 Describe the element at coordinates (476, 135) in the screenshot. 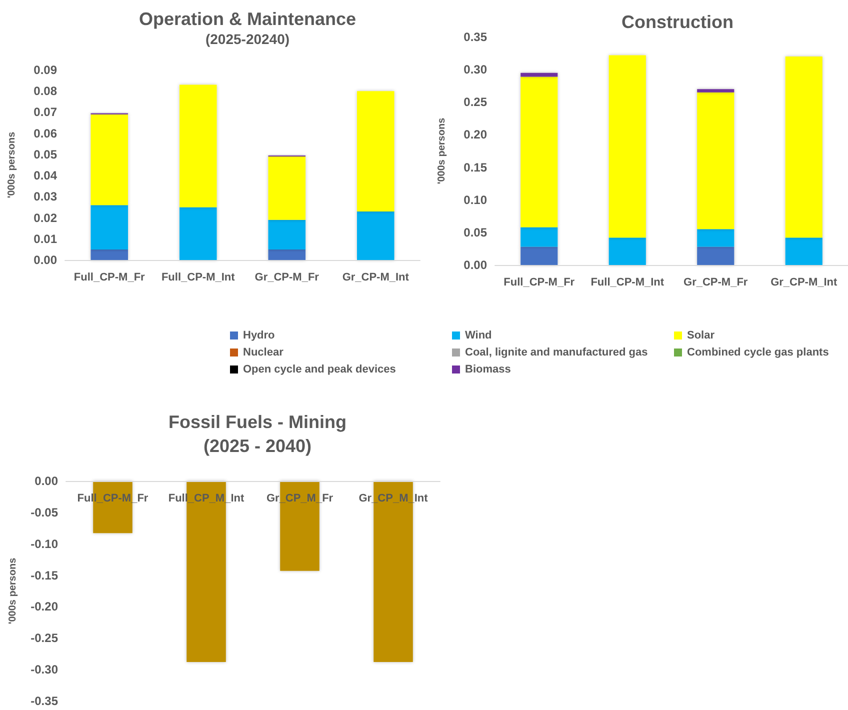

I see `y-tick-label: 0.20` at that location.